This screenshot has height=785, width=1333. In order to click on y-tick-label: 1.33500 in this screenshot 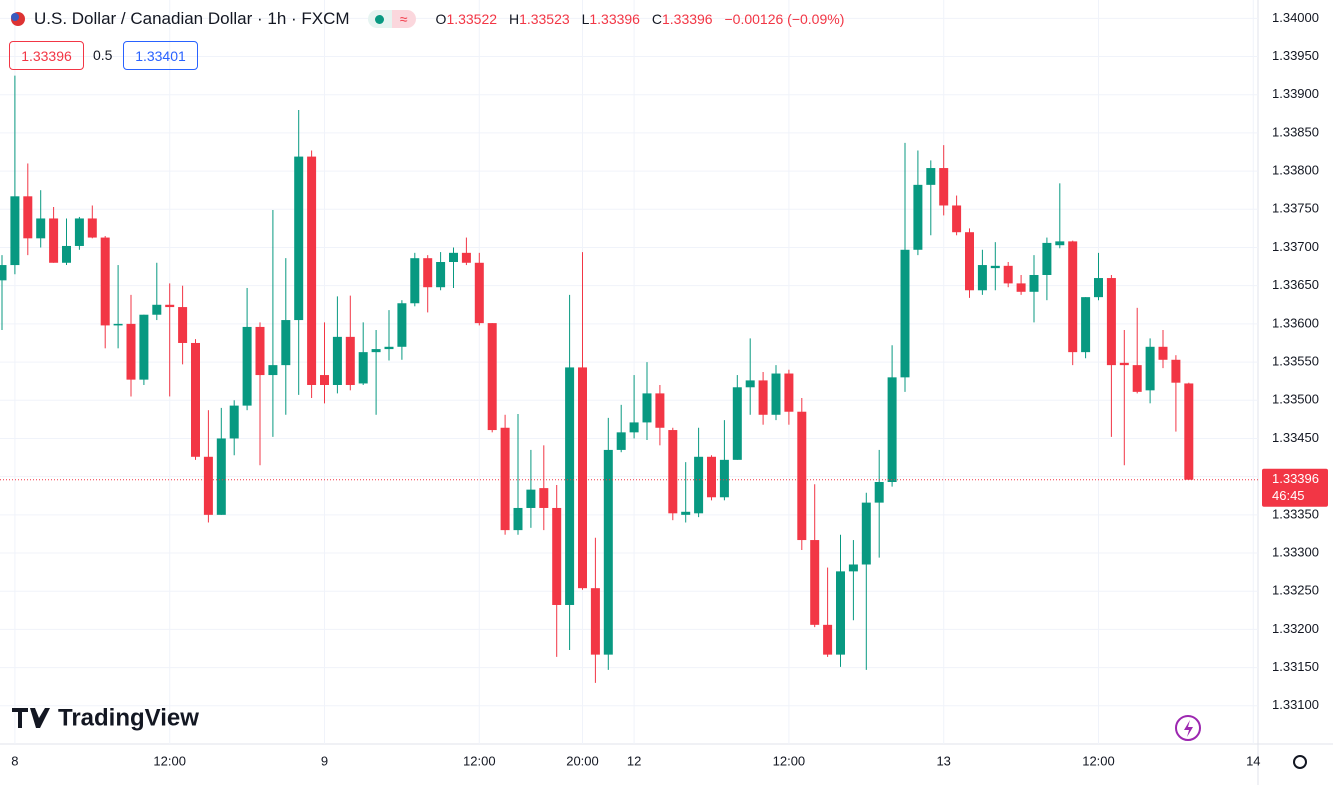, I will do `click(1295, 399)`.